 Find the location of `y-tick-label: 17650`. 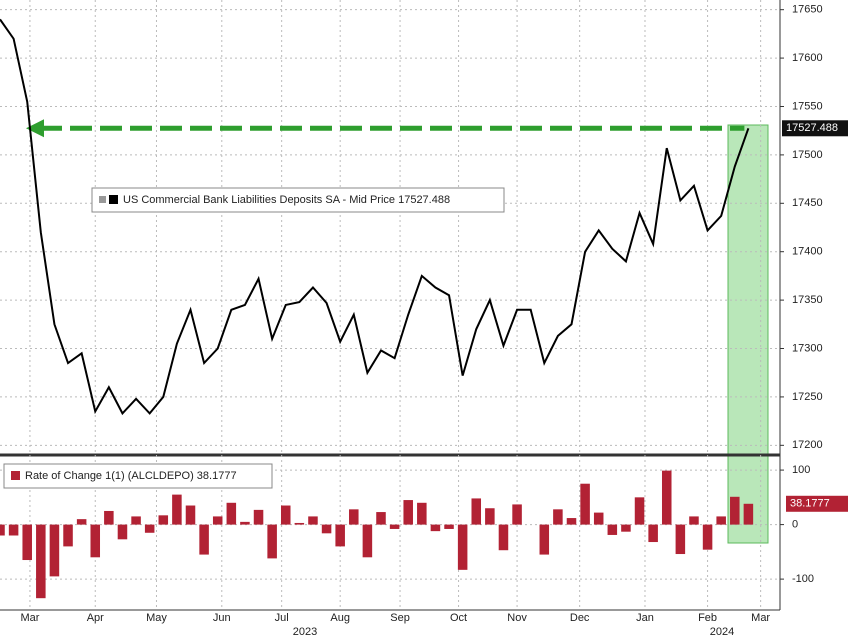

y-tick-label: 17650 is located at coordinates (807, 10).